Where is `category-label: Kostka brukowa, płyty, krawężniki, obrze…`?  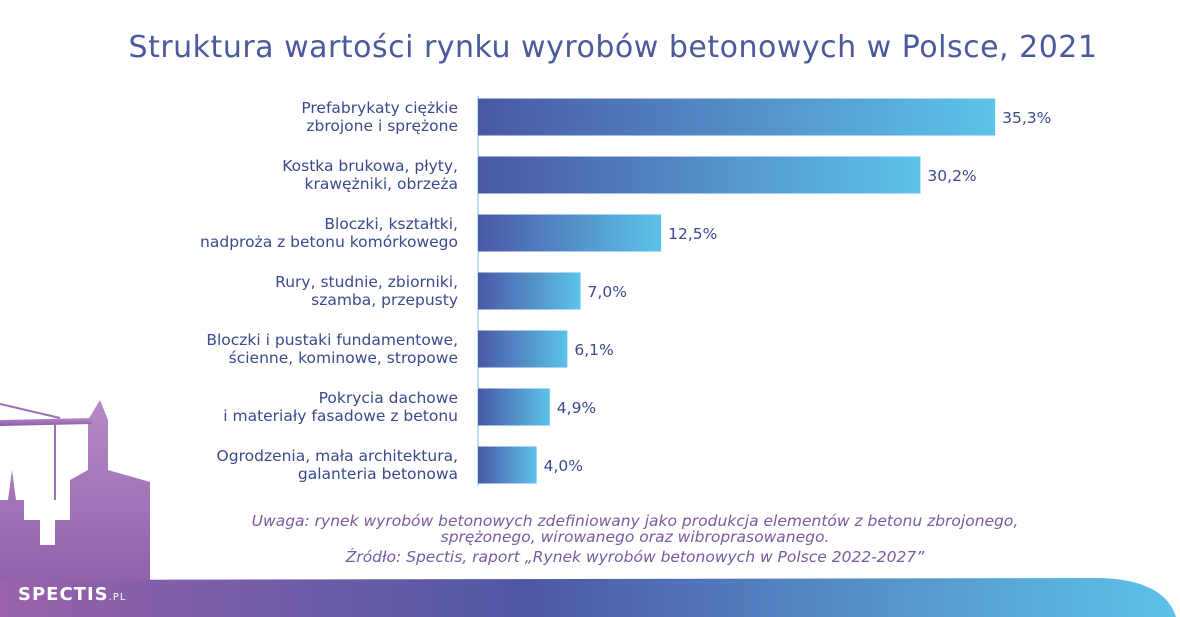 category-label: Kostka brukowa, płyty, krawężniki, obrze… is located at coordinates (370, 175).